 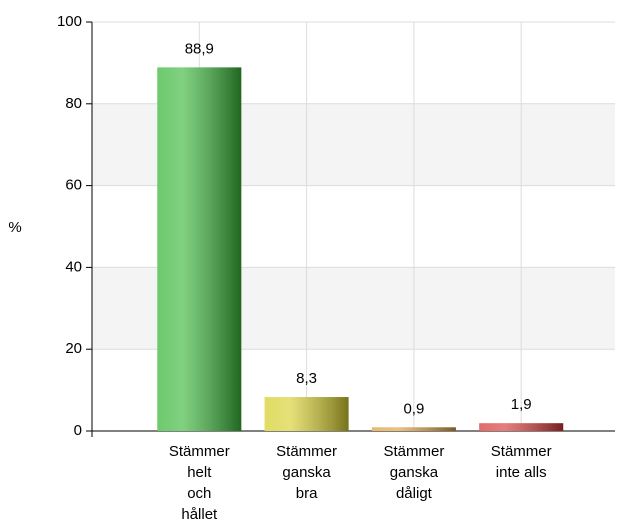 I want to click on y-tick-label: 100, so click(x=69, y=21).